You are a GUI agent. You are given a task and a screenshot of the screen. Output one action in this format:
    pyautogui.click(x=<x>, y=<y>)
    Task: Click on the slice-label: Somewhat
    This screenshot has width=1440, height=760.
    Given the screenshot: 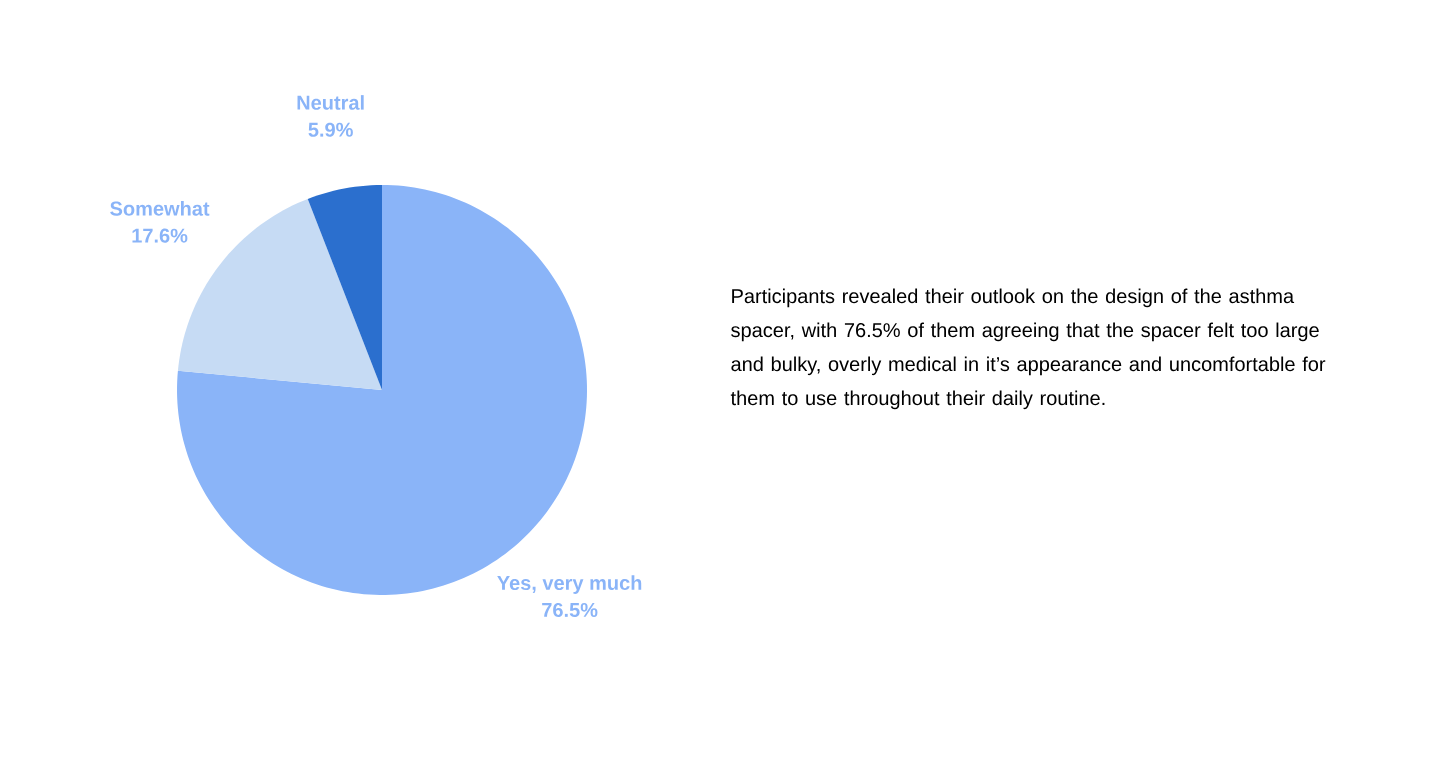 What is the action you would take?
    pyautogui.click(x=160, y=208)
    